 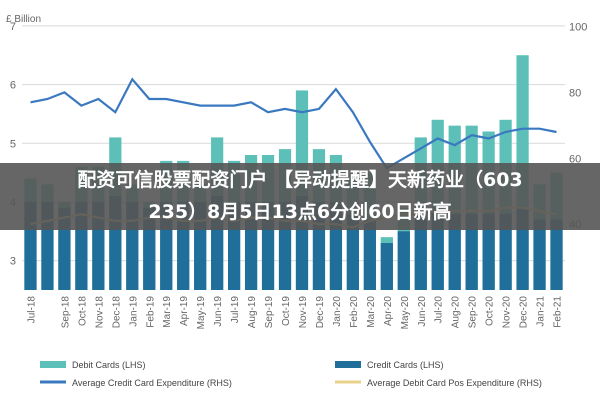 What do you see at coordinates (388, 311) in the screenshot?
I see `x-tick-label: Apr-20` at bounding box center [388, 311].